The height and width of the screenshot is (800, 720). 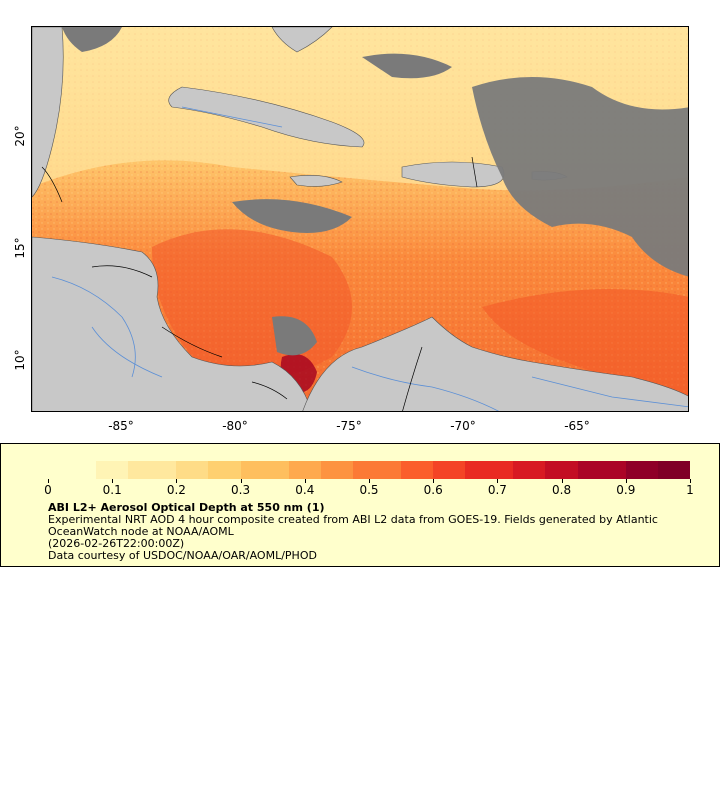 What do you see at coordinates (349, 426) in the screenshot?
I see `x-tick-75: -75°` at bounding box center [349, 426].